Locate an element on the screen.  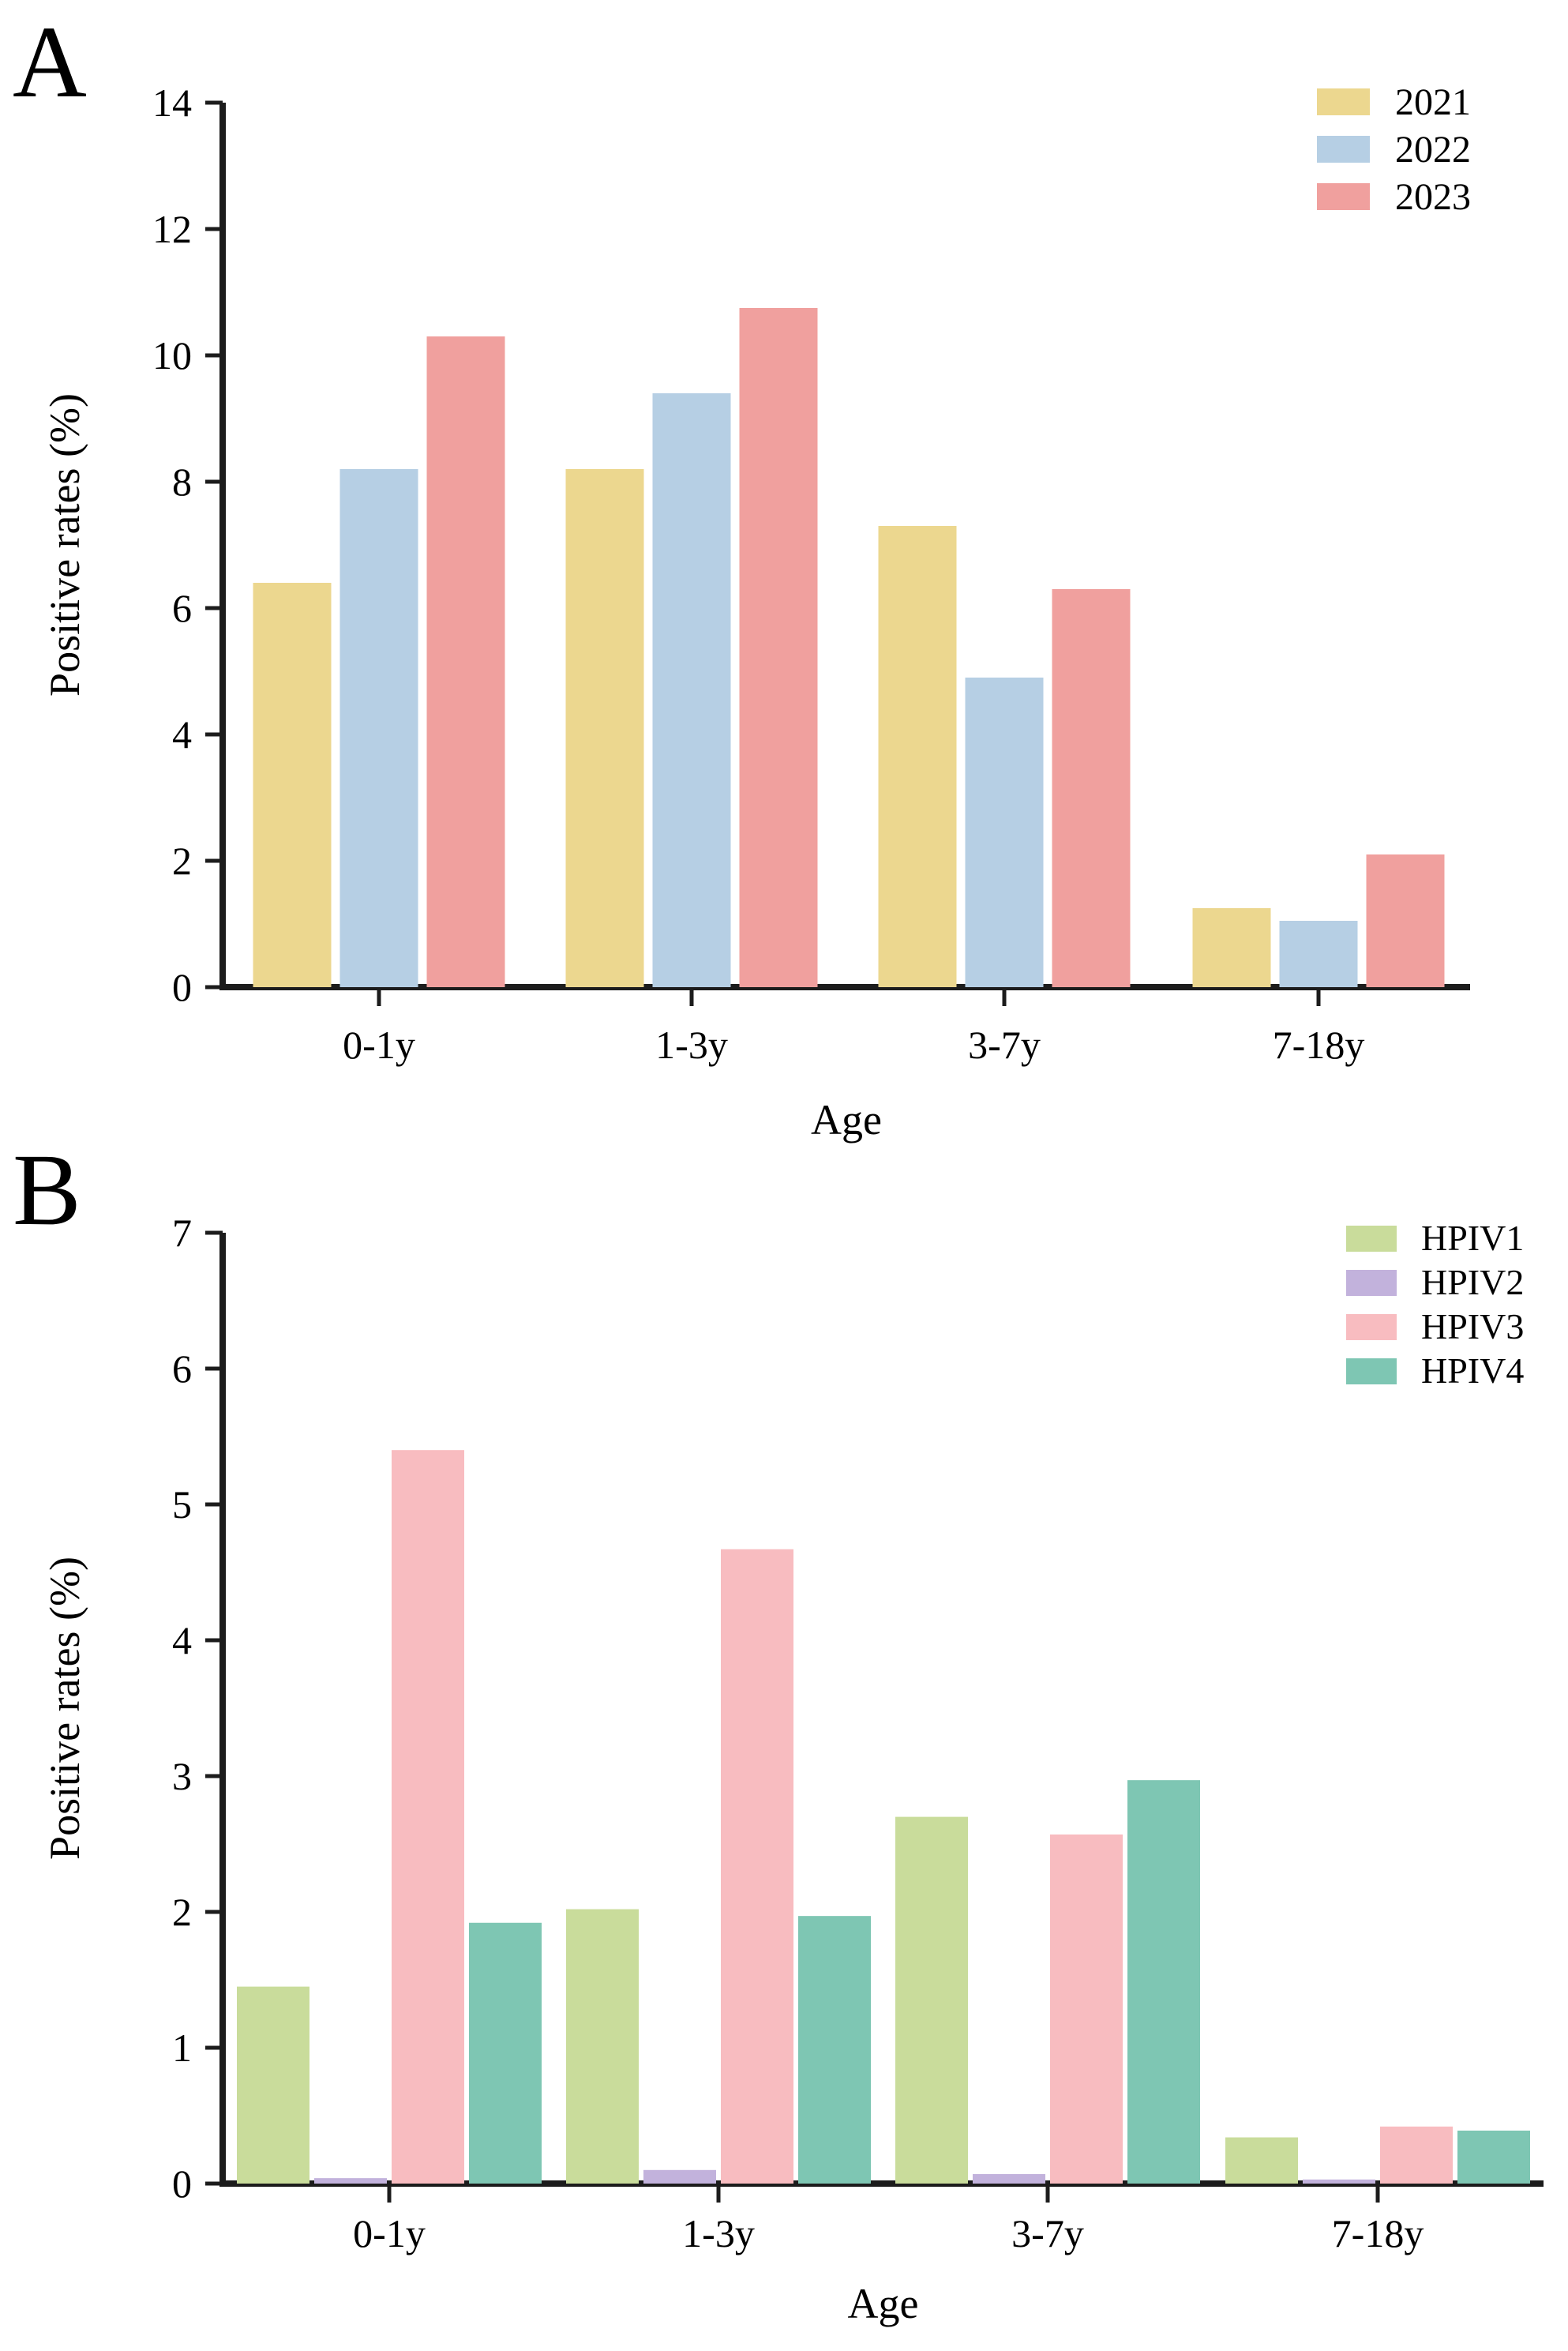
panel-a-label: A is located at coordinates (50, 63).